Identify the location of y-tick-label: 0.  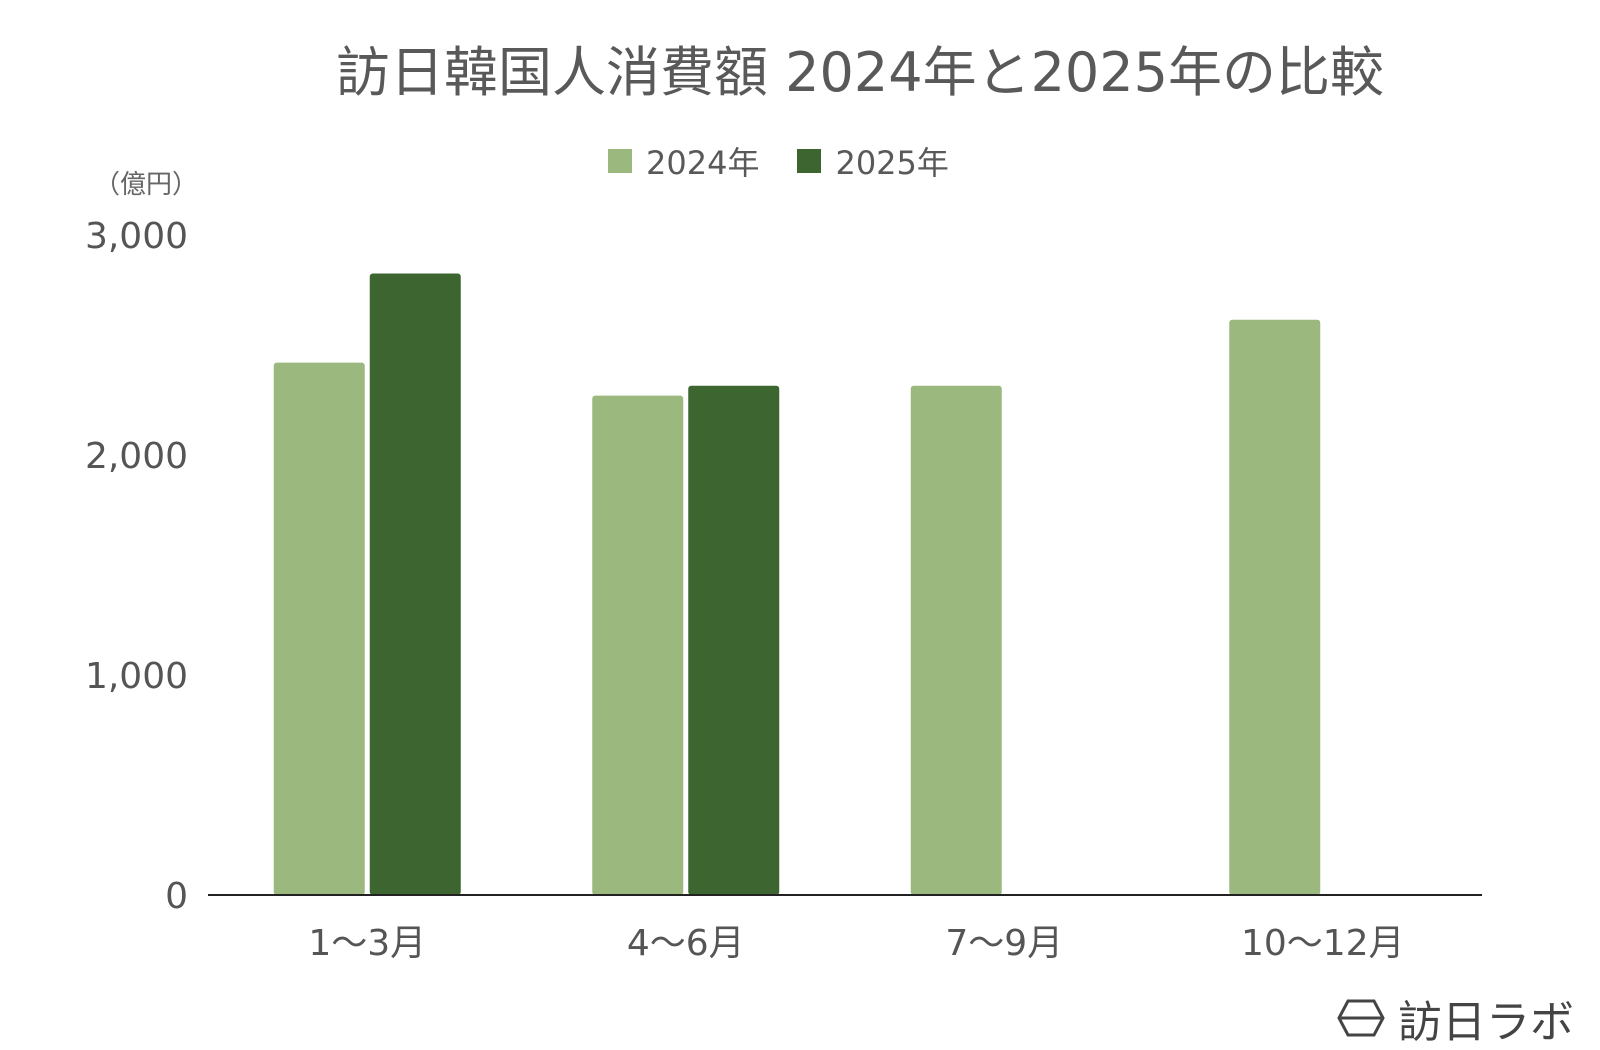
(176, 896).